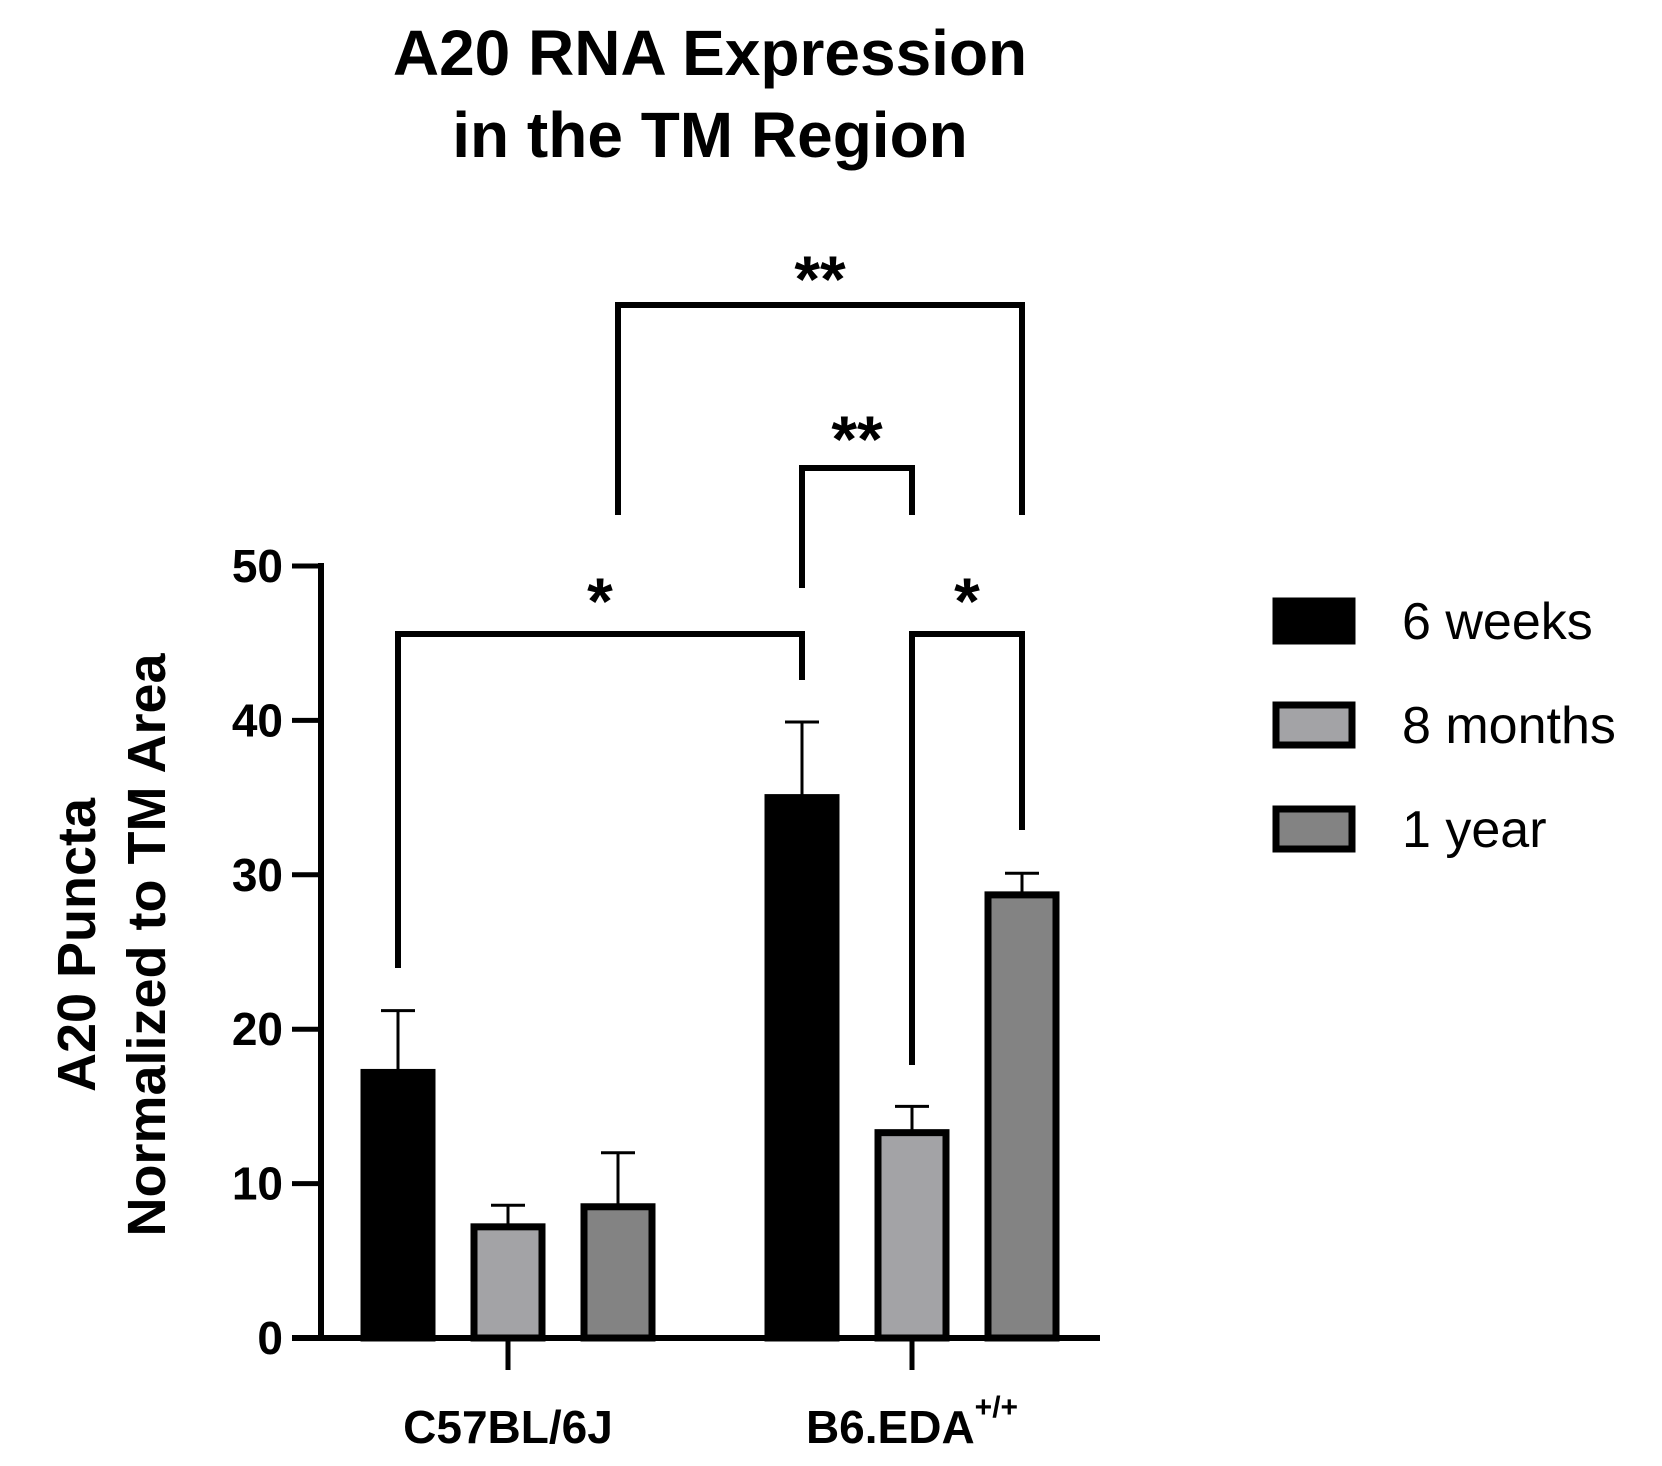  Describe the element at coordinates (398, 1205) in the screenshot. I see `bar-6-weeks-C57BL/6J` at that location.